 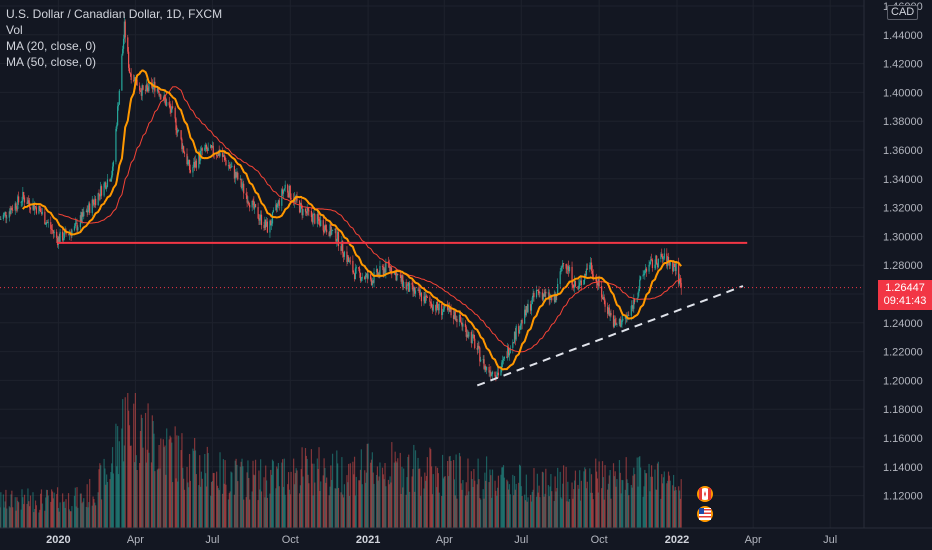 What do you see at coordinates (705, 494) in the screenshot?
I see `canada-flag-icon` at bounding box center [705, 494].